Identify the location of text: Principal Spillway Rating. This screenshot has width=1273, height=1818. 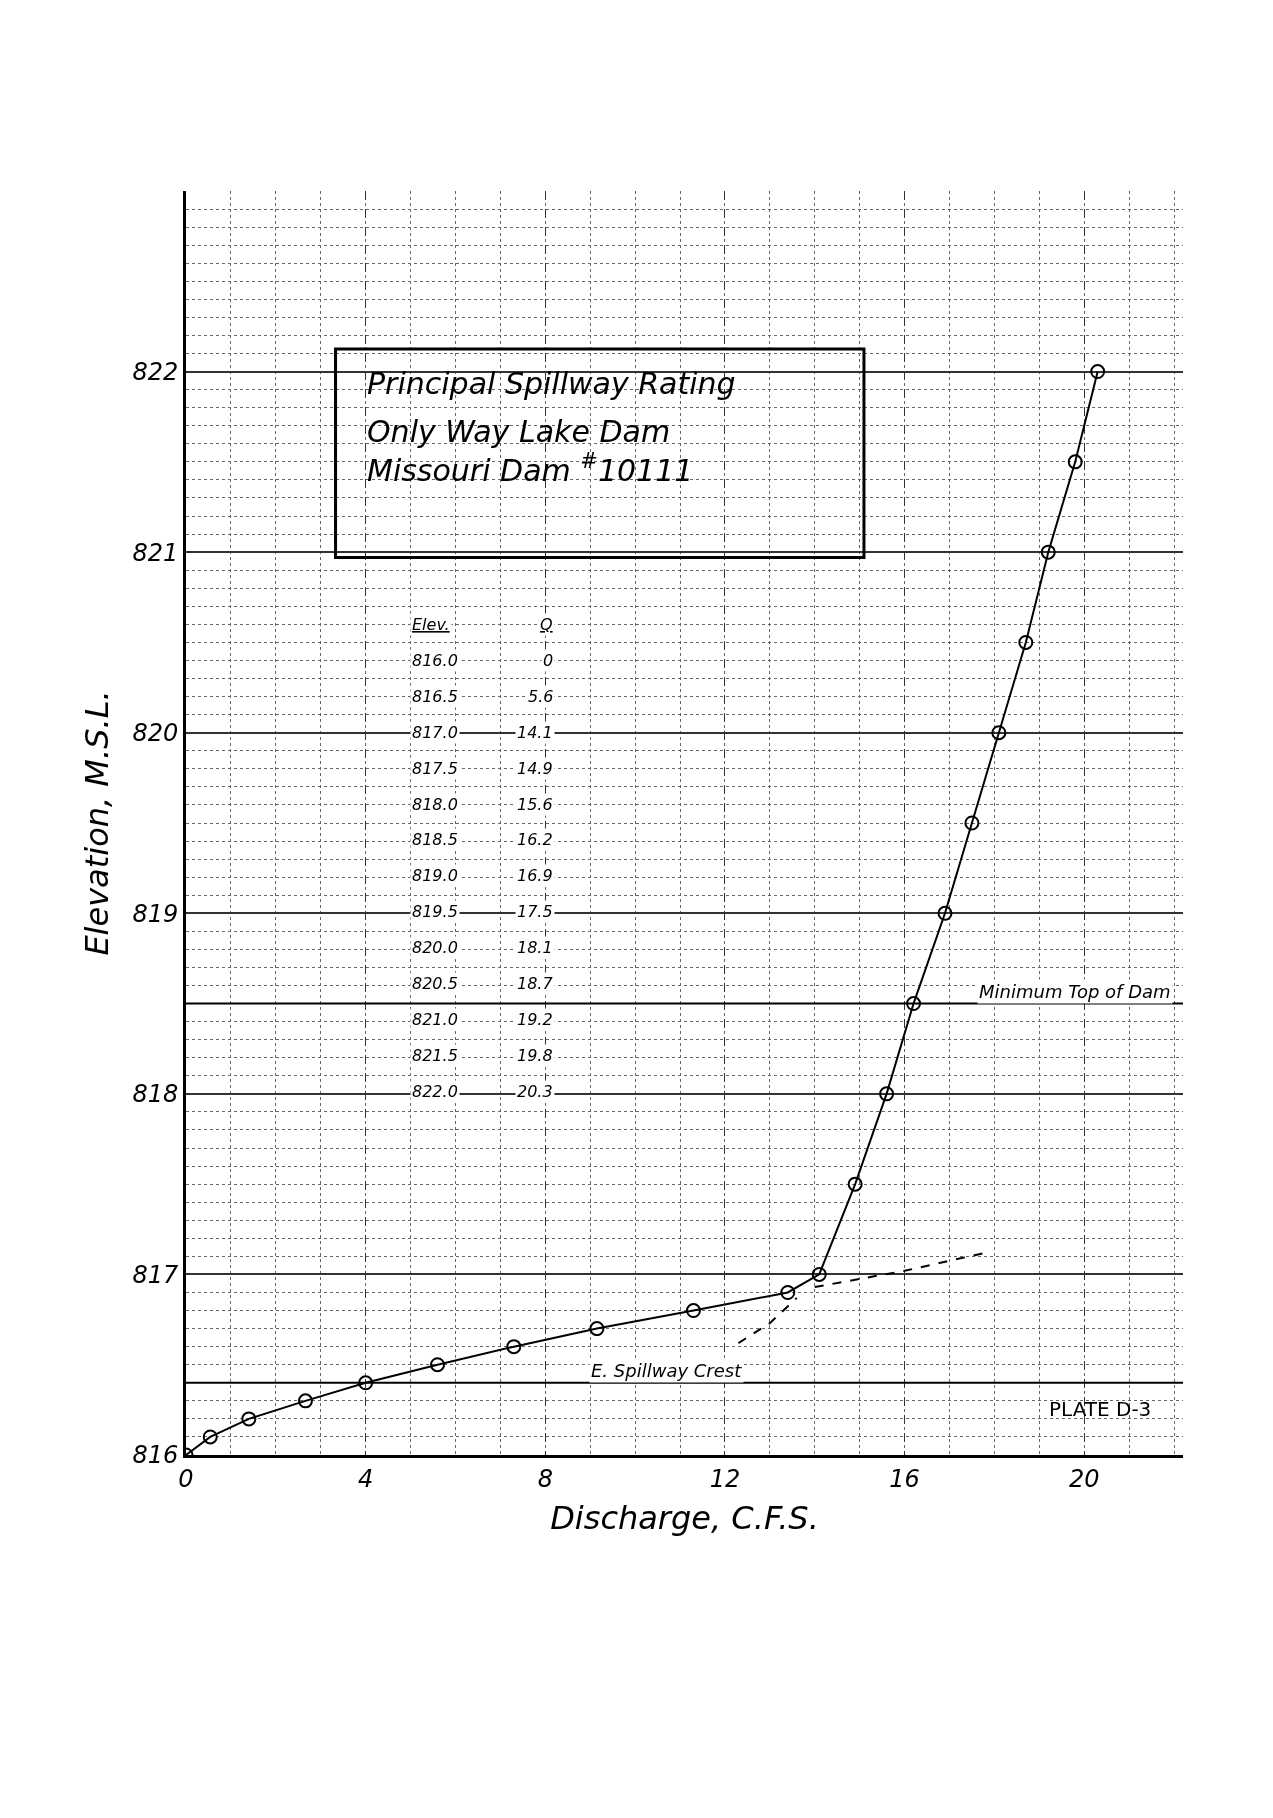
(551, 383).